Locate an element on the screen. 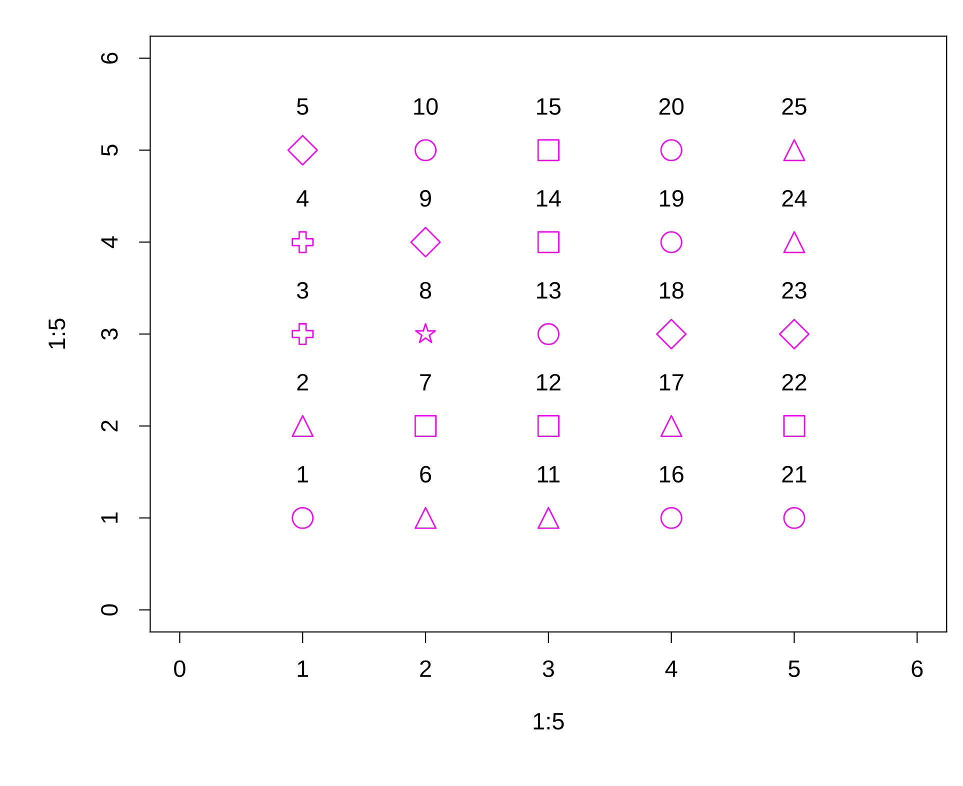 This screenshot has width=963, height=786. annotation: 16 is located at coordinates (672, 474).